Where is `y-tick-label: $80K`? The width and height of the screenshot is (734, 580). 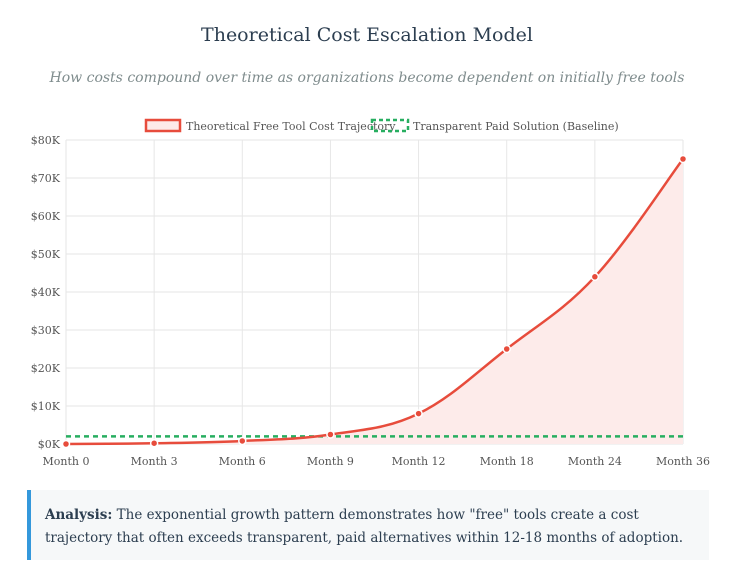
y-tick-label: $80K is located at coordinates (46, 140).